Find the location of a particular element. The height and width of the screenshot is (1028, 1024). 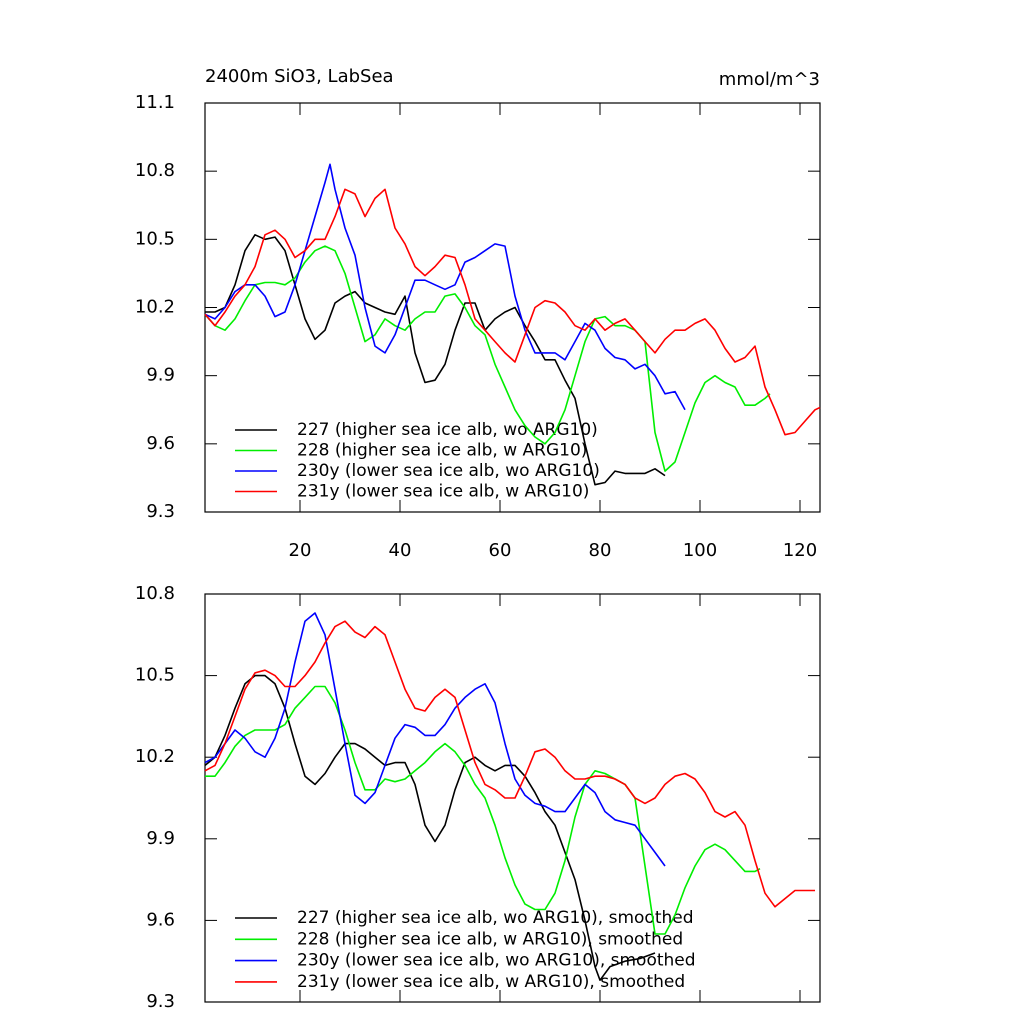

legend-label: 227 (higher sea ice alb, wo ARG10) is located at coordinates (447, 430).